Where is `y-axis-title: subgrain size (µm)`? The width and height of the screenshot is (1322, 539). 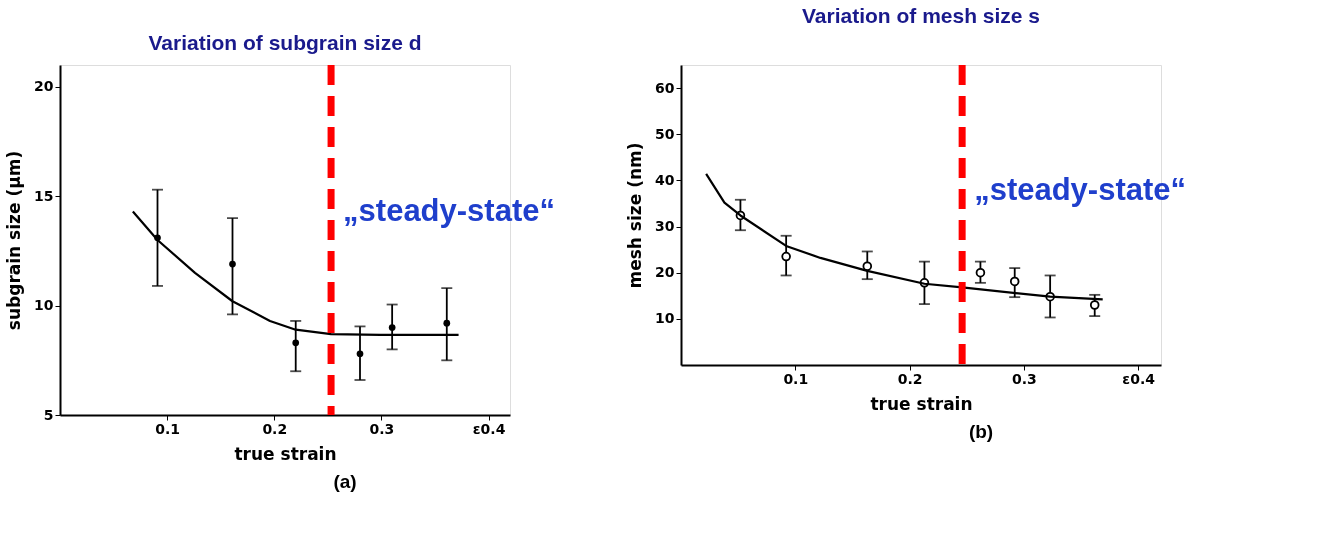
y-axis-title: subgrain size (µm) is located at coordinates (14, 240).